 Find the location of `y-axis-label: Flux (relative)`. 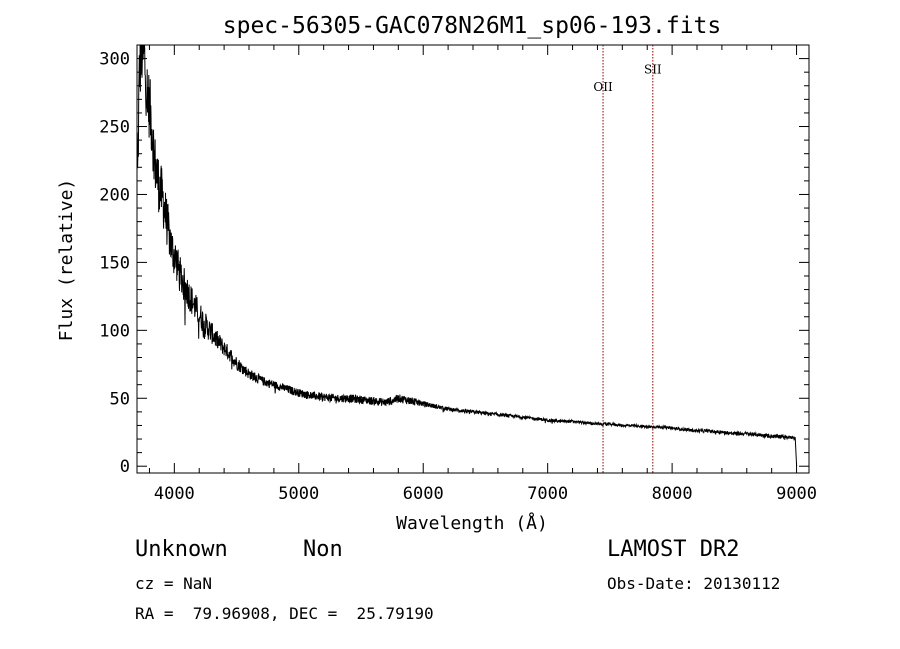

y-axis-label: Flux (relative) is located at coordinates (66, 260).